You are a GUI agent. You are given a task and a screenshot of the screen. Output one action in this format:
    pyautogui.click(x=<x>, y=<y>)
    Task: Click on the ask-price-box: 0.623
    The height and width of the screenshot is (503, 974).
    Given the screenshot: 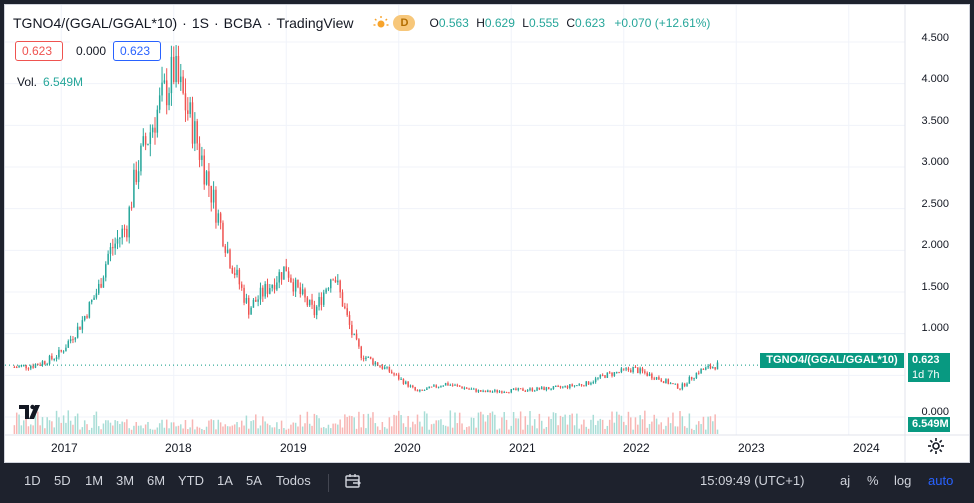 What is the action you would take?
    pyautogui.click(x=137, y=51)
    